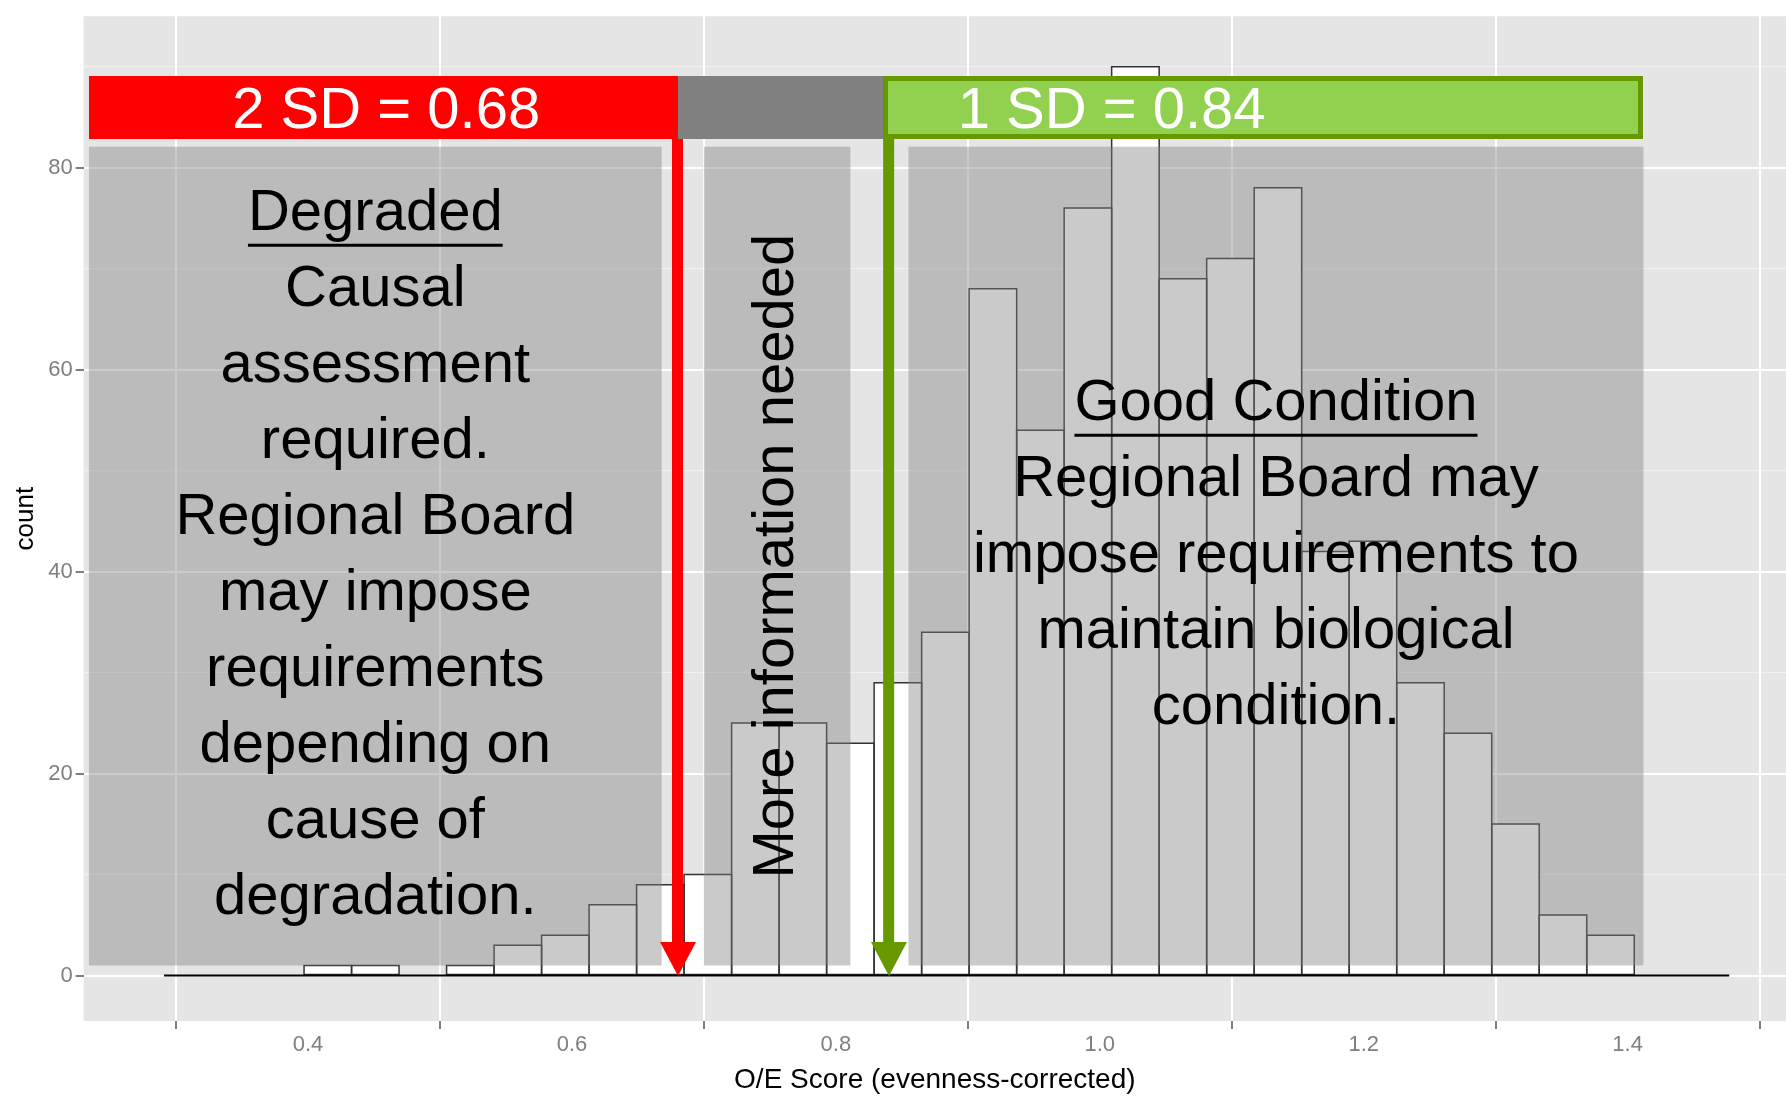 The image size is (1786, 1099). I want to click on x-tick-label: 1.0, so click(1100, 1044).